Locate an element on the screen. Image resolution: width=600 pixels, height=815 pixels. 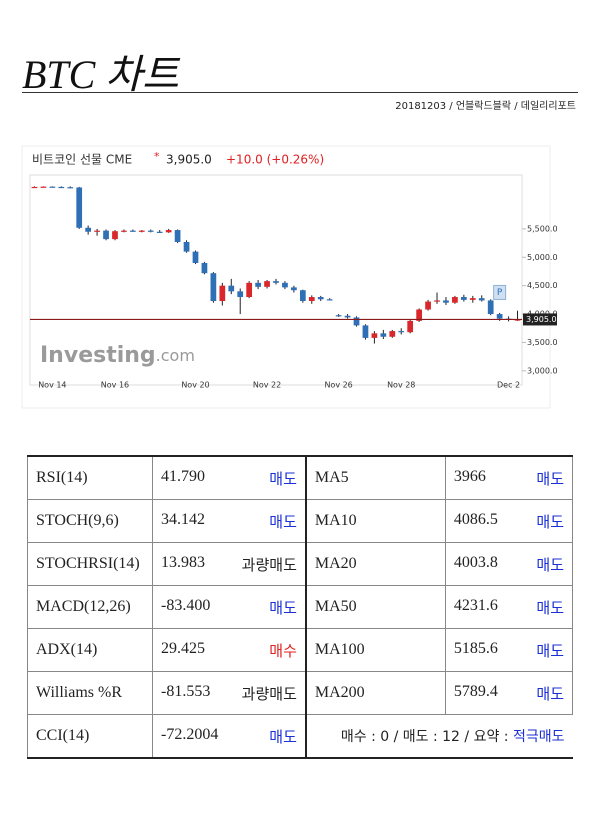
indicator-value: 13.983 과량매도 is located at coordinates (228, 564).